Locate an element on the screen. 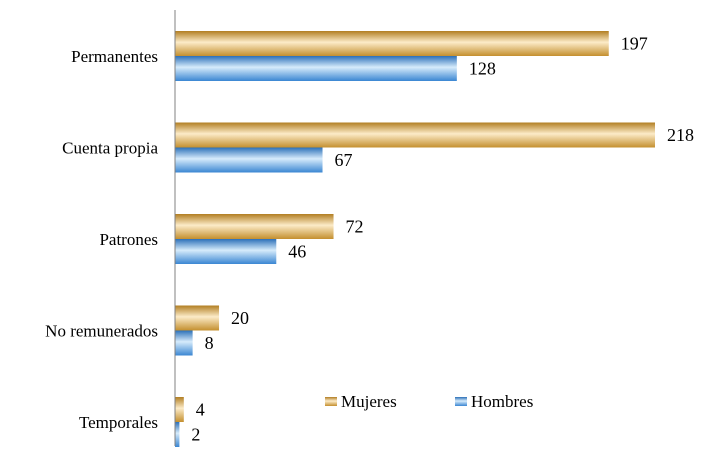 The image size is (707, 456). bar-hombres-no-remunerados is located at coordinates (184, 343).